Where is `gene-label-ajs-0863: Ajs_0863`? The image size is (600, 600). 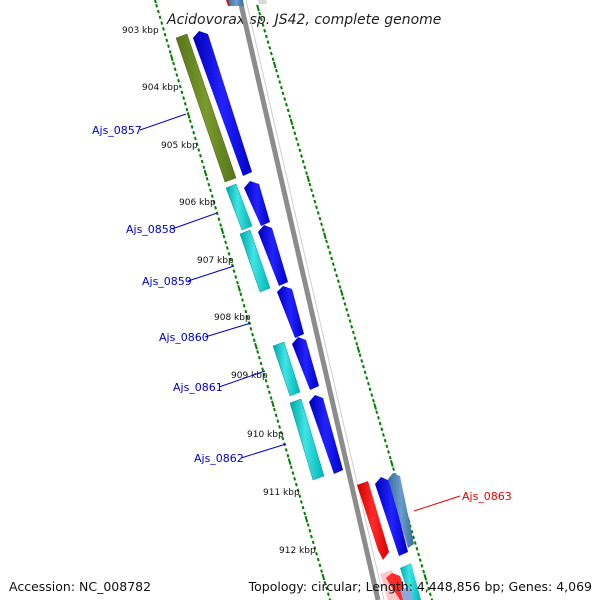 gene-label-ajs-0863: Ajs_0863 is located at coordinates (487, 496).